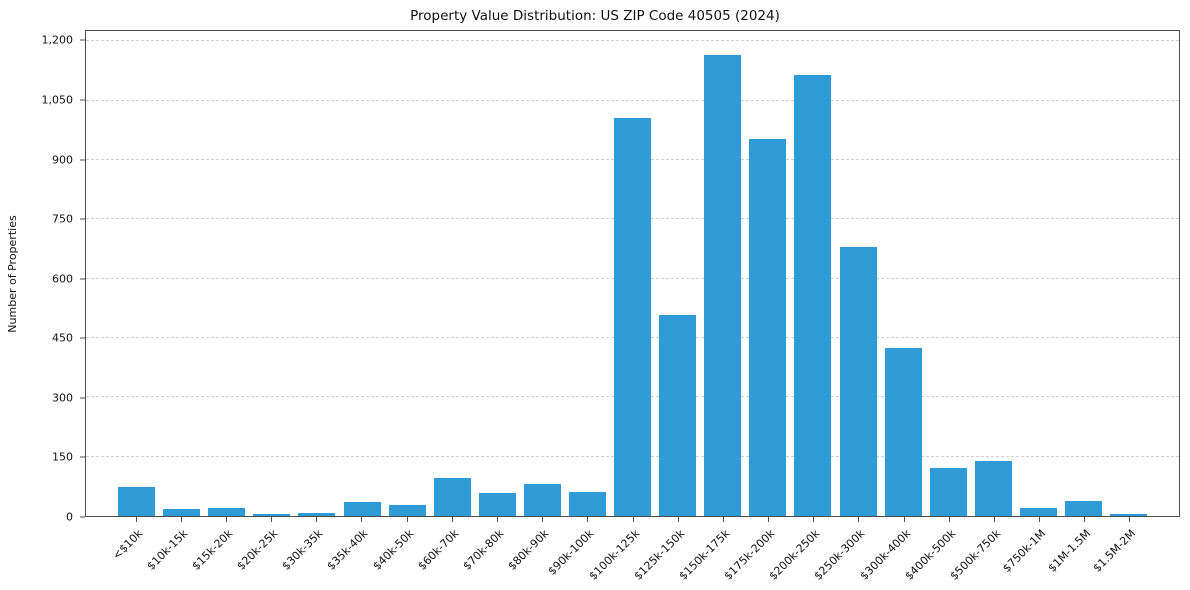  Describe the element at coordinates (57, 40) in the screenshot. I see `y-tick-label: 1,200` at that location.